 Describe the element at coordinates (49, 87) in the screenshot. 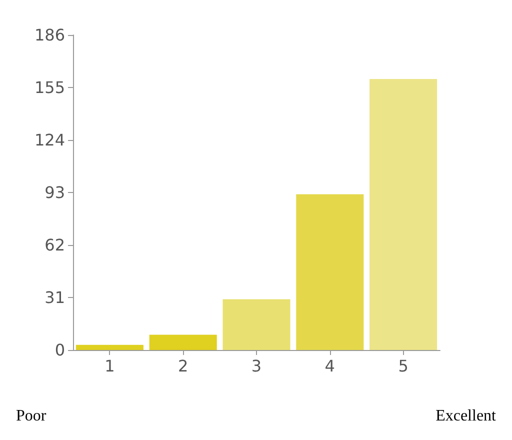

I see `y-tick-label: 155` at that location.